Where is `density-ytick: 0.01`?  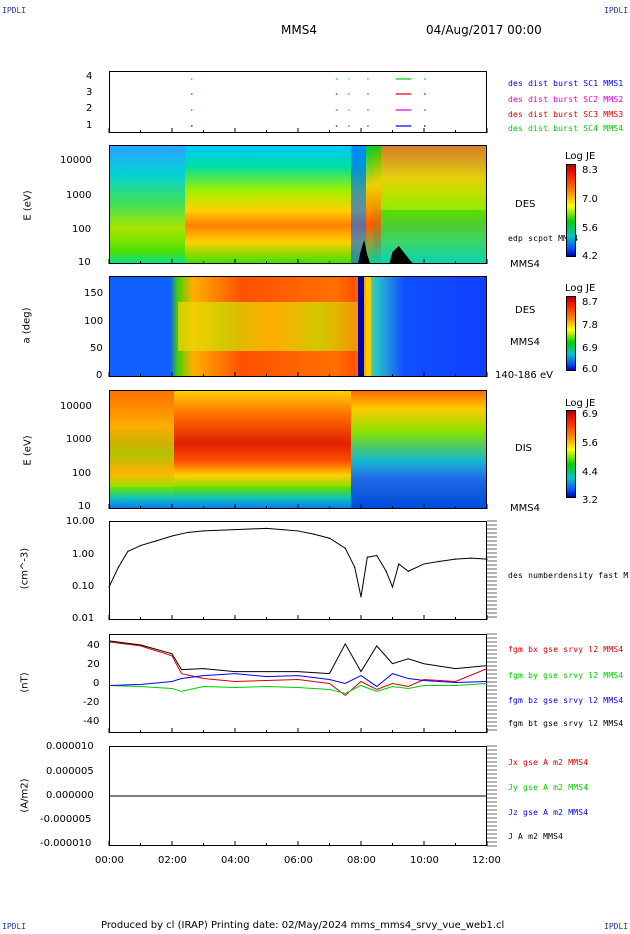 density-ytick: 0.01 is located at coordinates (83, 618).